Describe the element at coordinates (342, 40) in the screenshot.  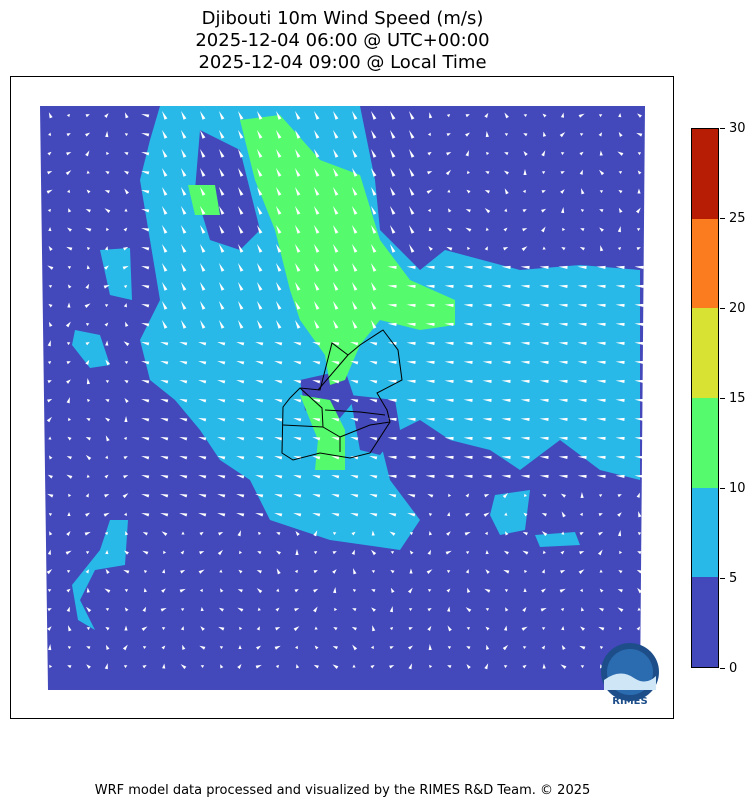
I see `title-line-2: 2025-12-04 06:00 @ UTC+00:00` at that location.